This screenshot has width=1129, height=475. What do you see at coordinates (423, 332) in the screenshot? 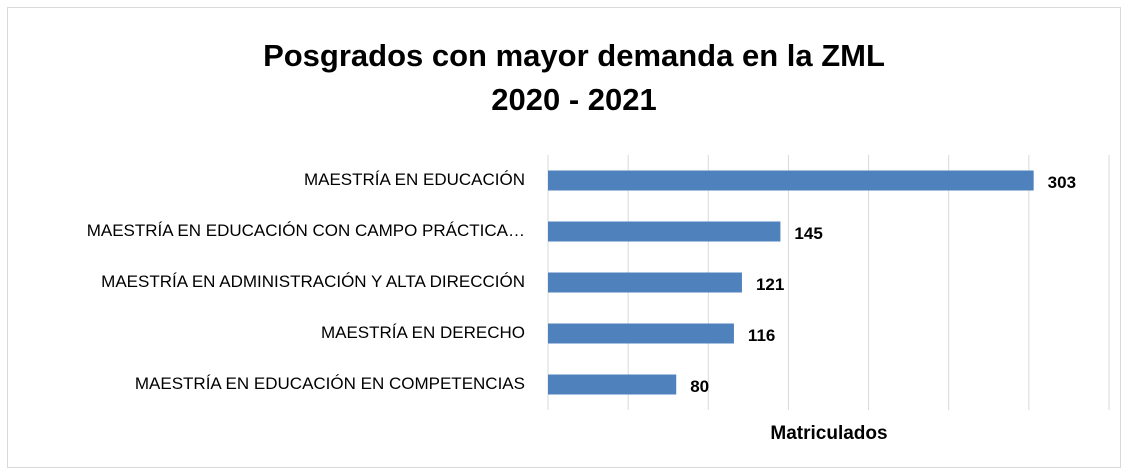
I see `y-tick-label: MAESTRÍA EN DERECHO` at bounding box center [423, 332].